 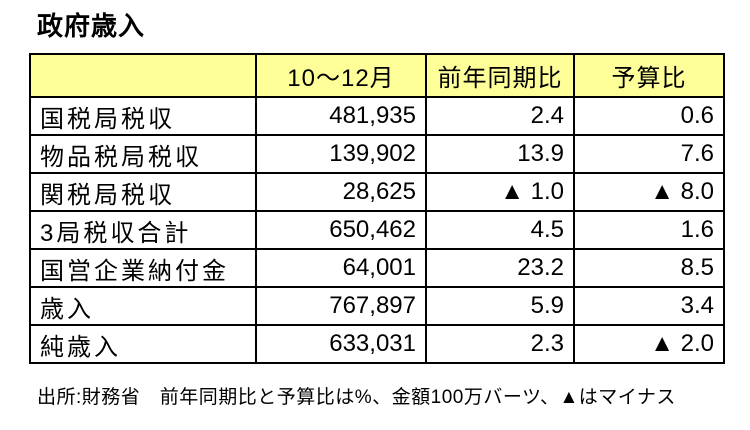 What do you see at coordinates (500, 154) in the screenshot?
I see `yoy-cell: 13.9` at bounding box center [500, 154].